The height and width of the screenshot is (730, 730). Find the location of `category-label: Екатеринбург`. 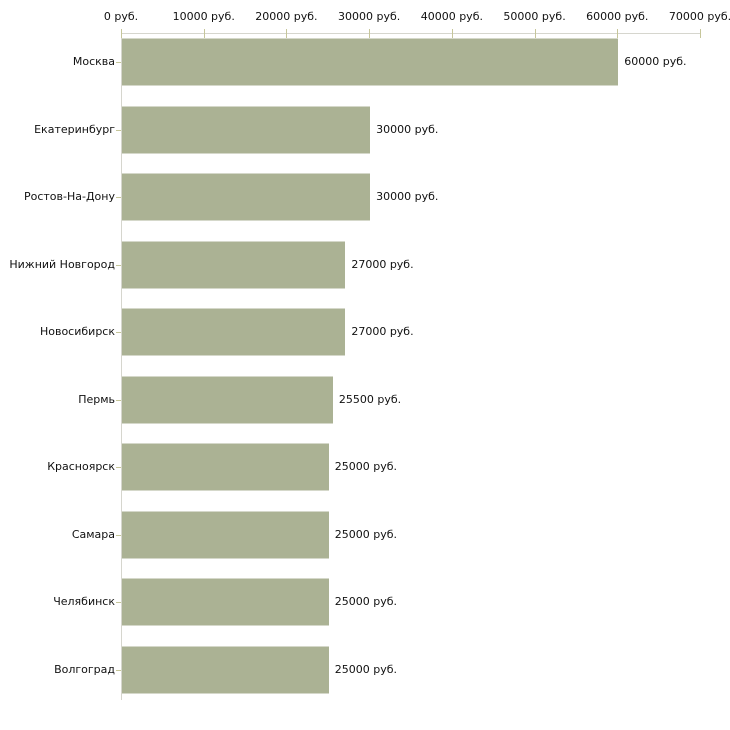

category-label: Екатеринбург is located at coordinates (74, 129).